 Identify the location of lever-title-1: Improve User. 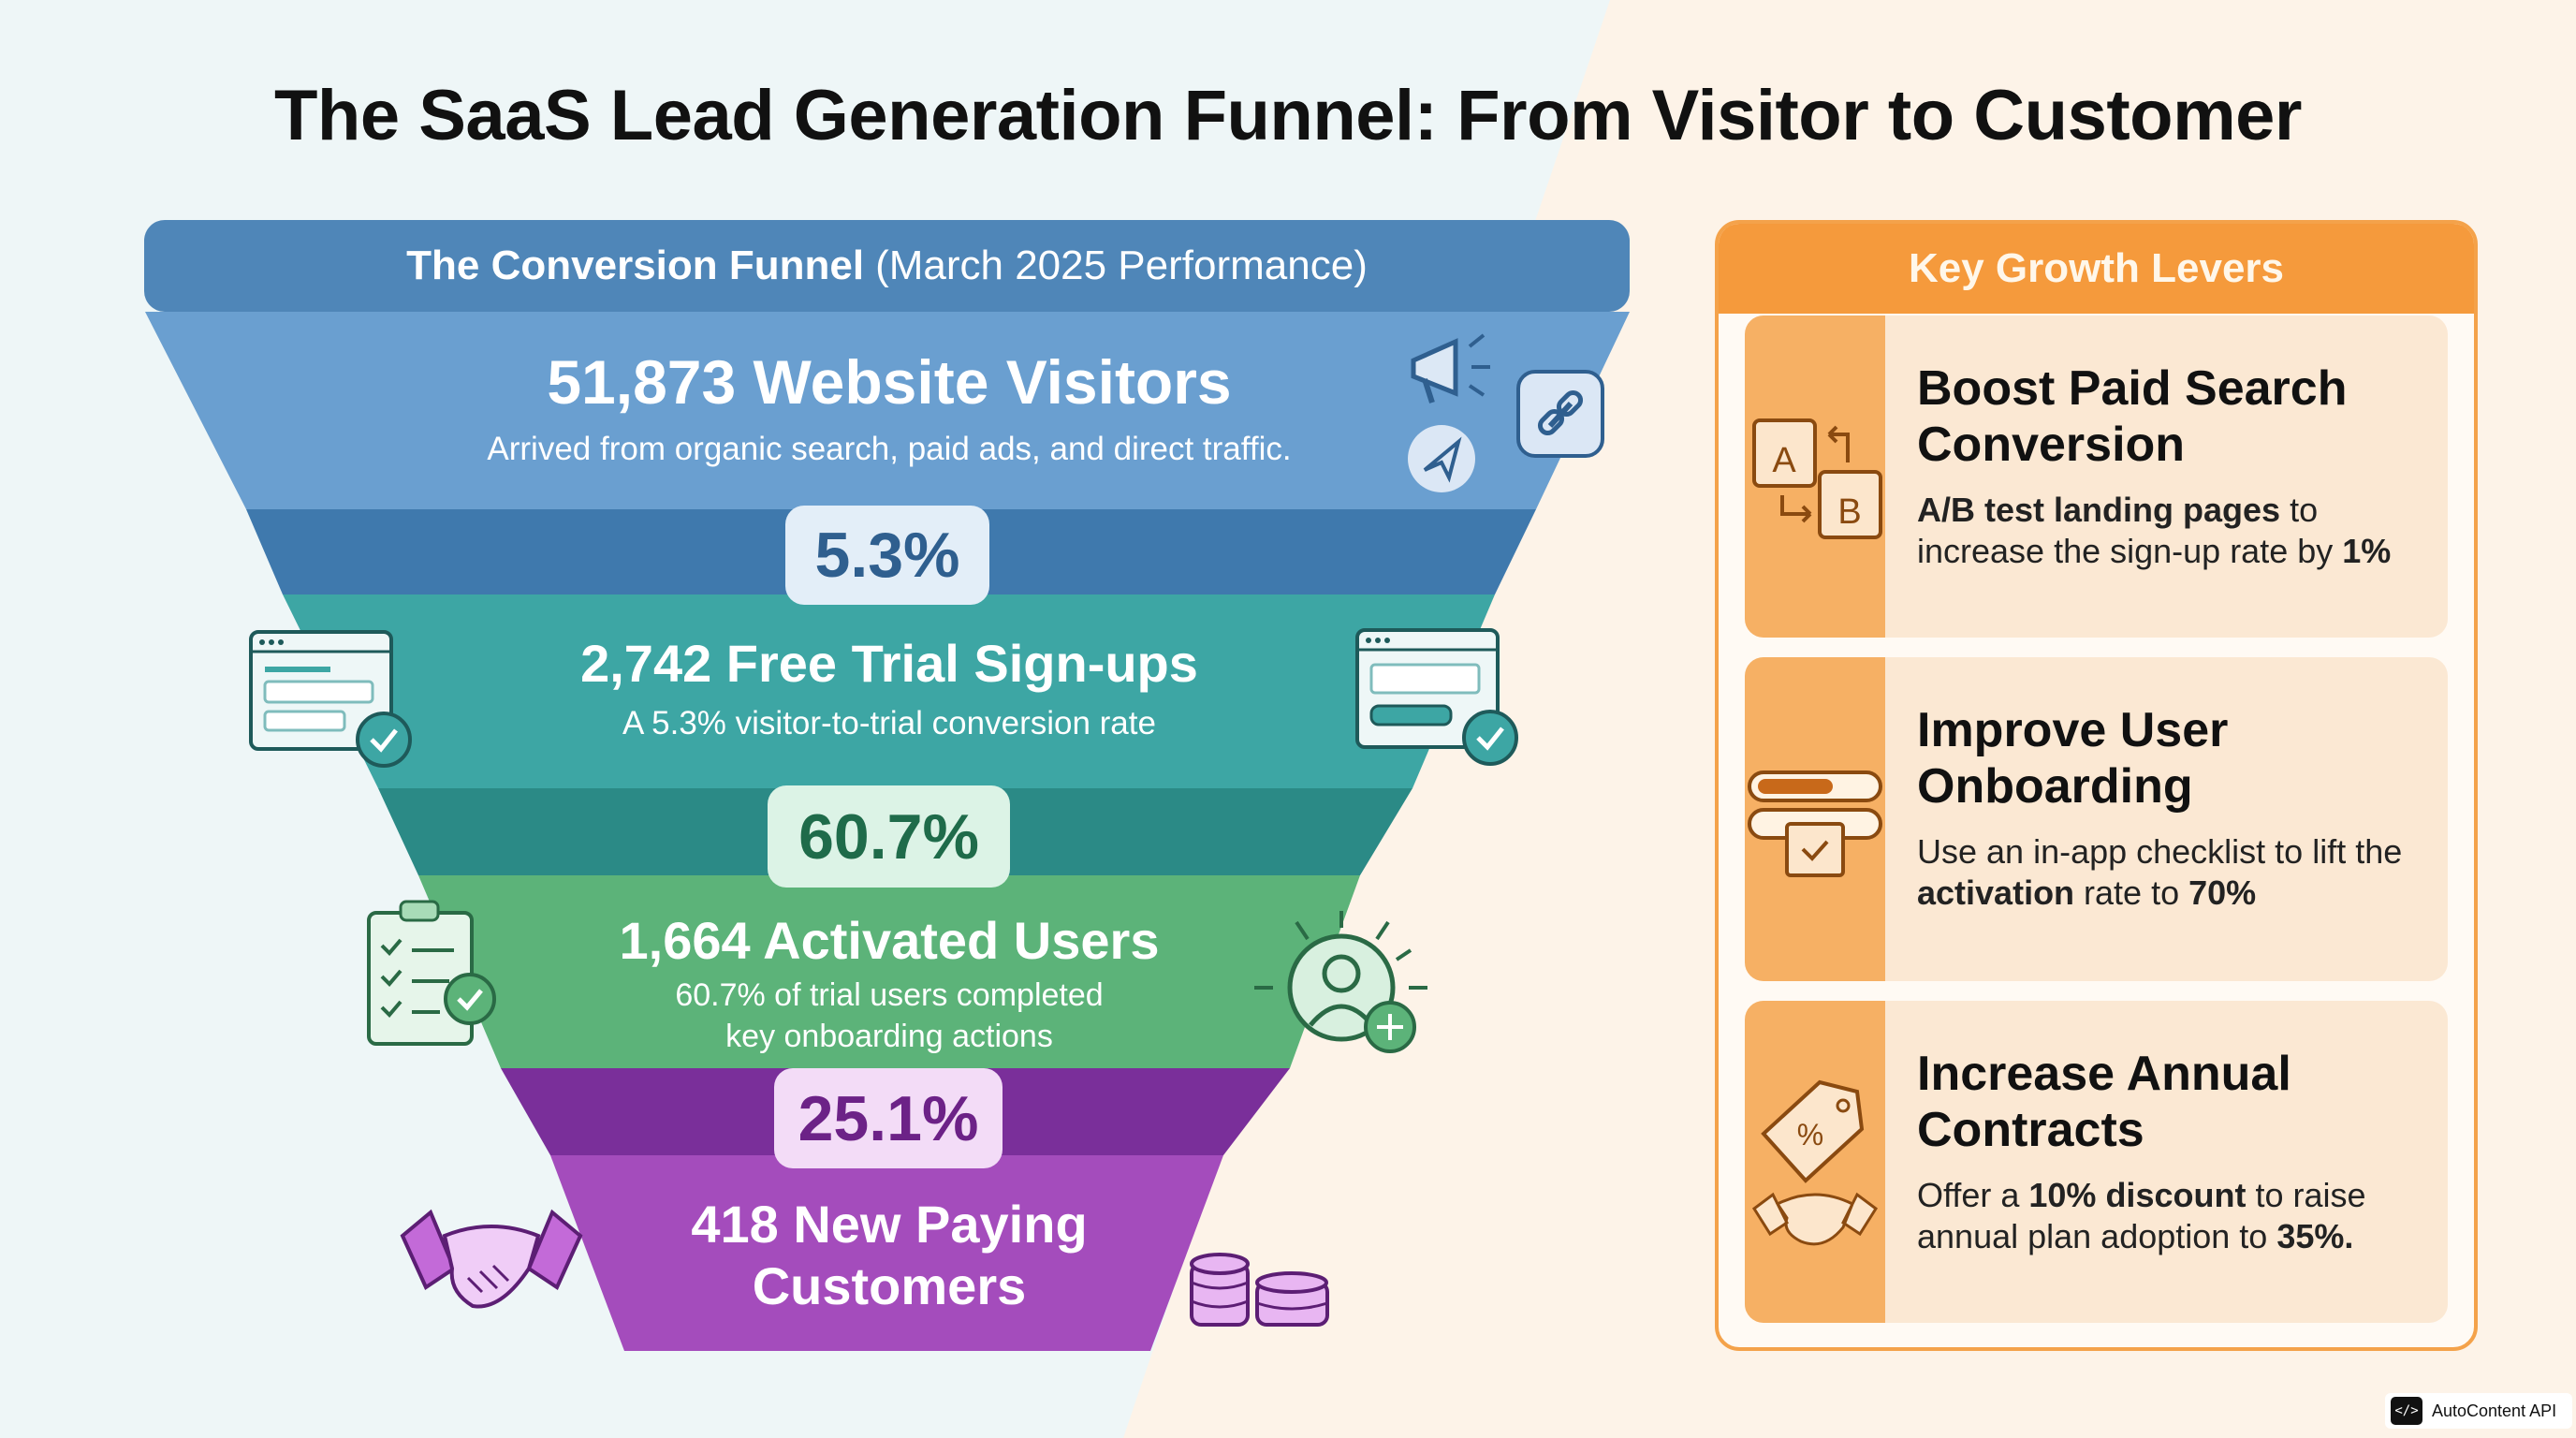
(2073, 730).